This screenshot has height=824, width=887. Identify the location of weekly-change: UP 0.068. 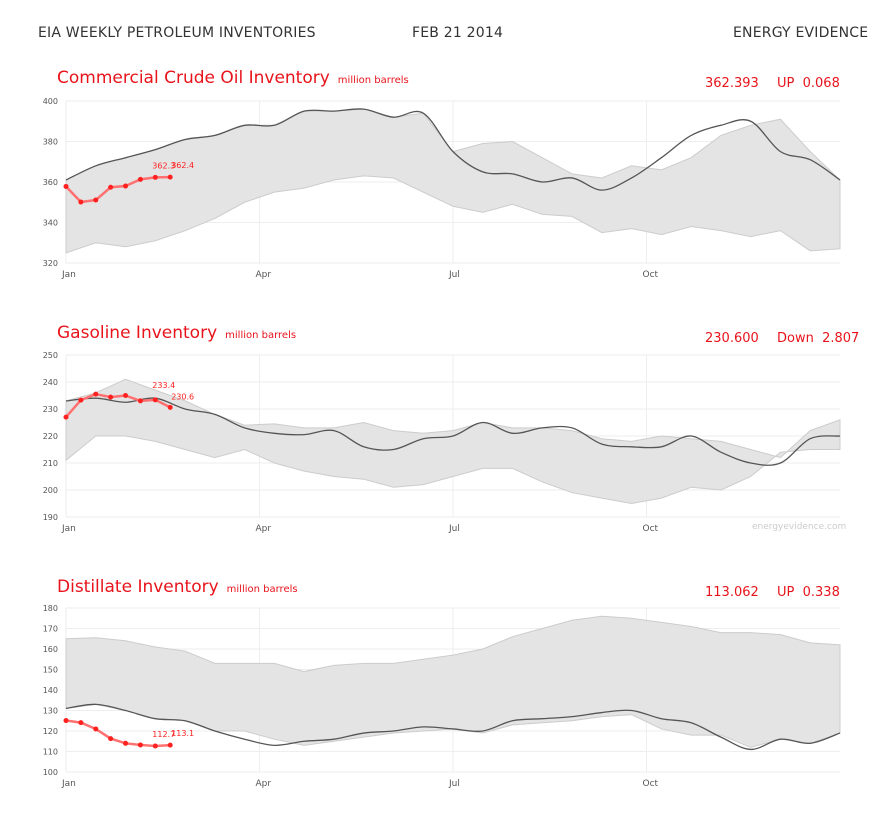
(808, 83).